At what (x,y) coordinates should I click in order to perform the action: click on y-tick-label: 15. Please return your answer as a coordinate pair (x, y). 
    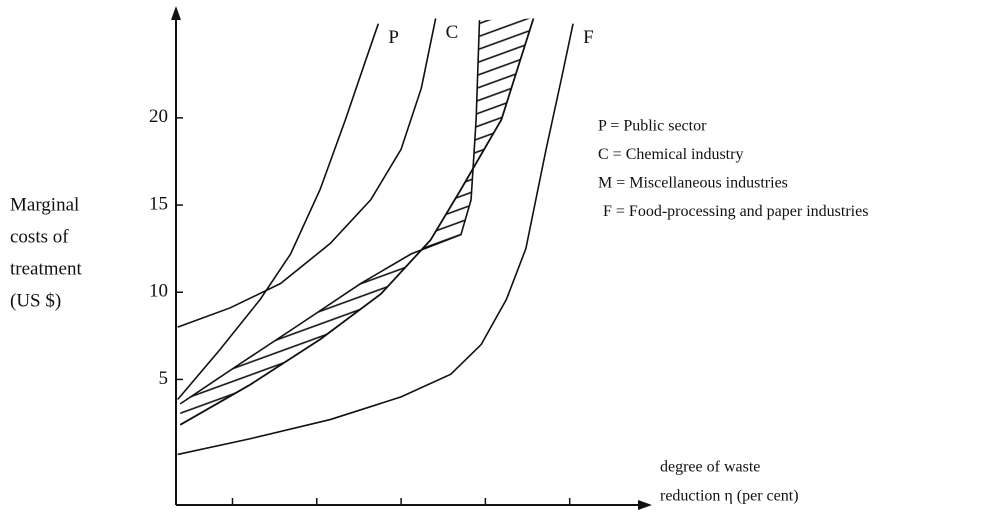
    Looking at the image, I should click on (158, 203).